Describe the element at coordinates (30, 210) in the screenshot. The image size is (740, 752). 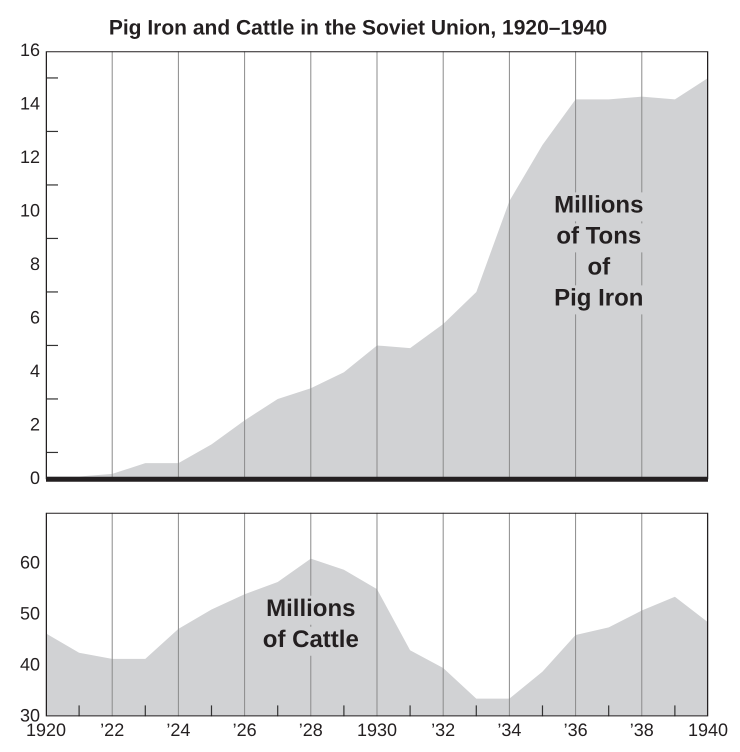
I see `y-tick-label: 10` at that location.